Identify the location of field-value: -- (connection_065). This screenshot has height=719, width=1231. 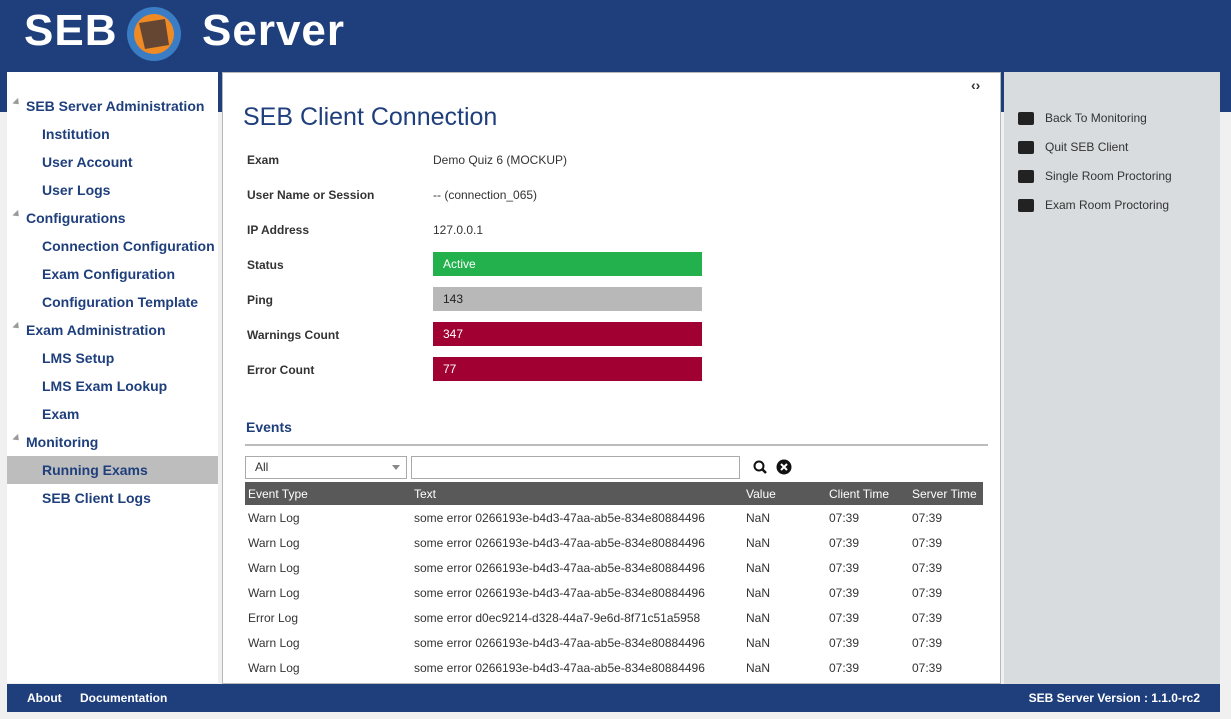
(485, 195).